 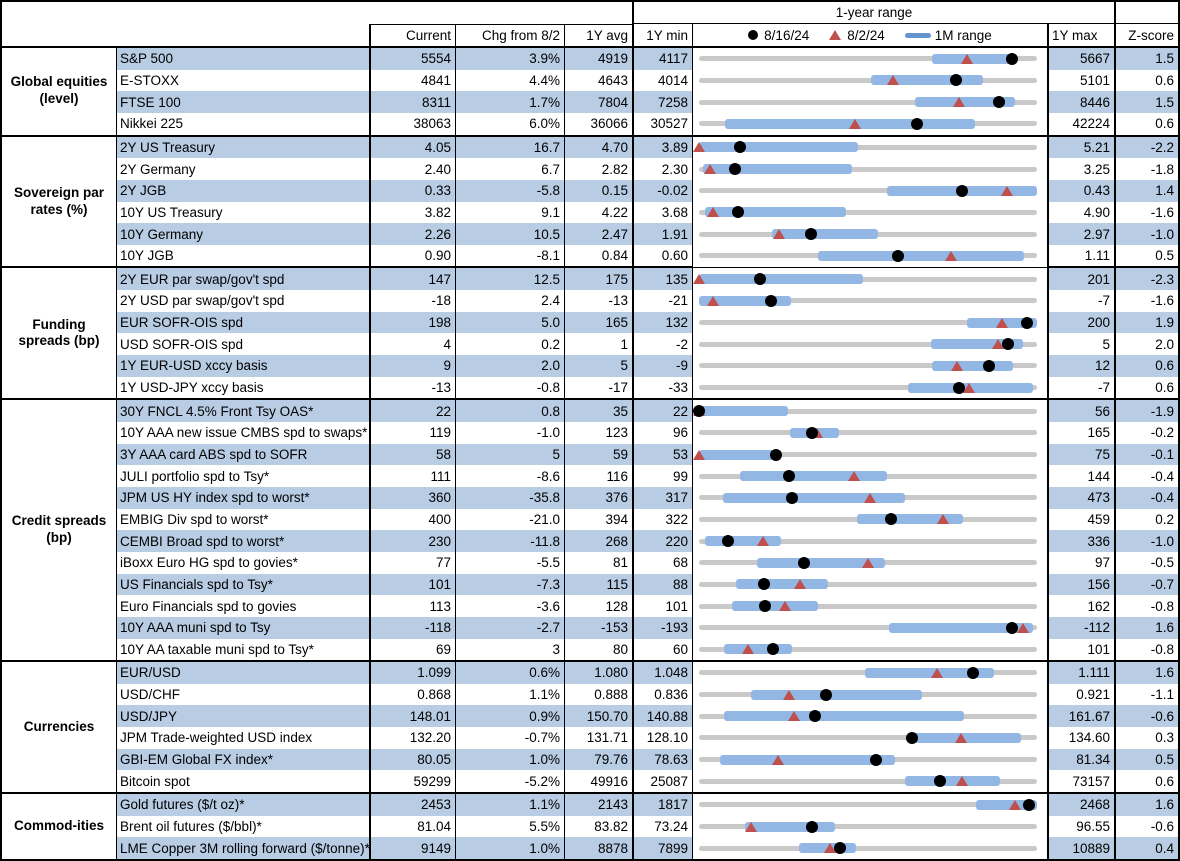 What do you see at coordinates (243, 781) in the screenshot?
I see `row-label: Bitcoin spot` at bounding box center [243, 781].